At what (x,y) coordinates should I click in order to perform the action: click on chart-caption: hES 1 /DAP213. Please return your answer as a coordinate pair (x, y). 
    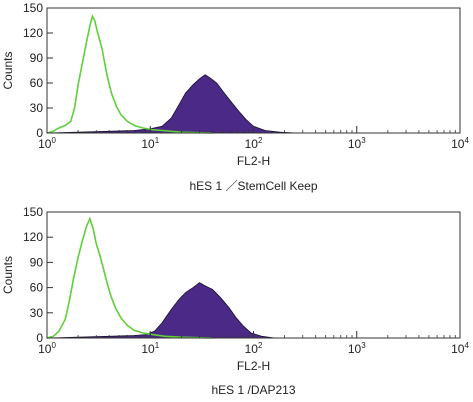
    Looking at the image, I should click on (253, 390).